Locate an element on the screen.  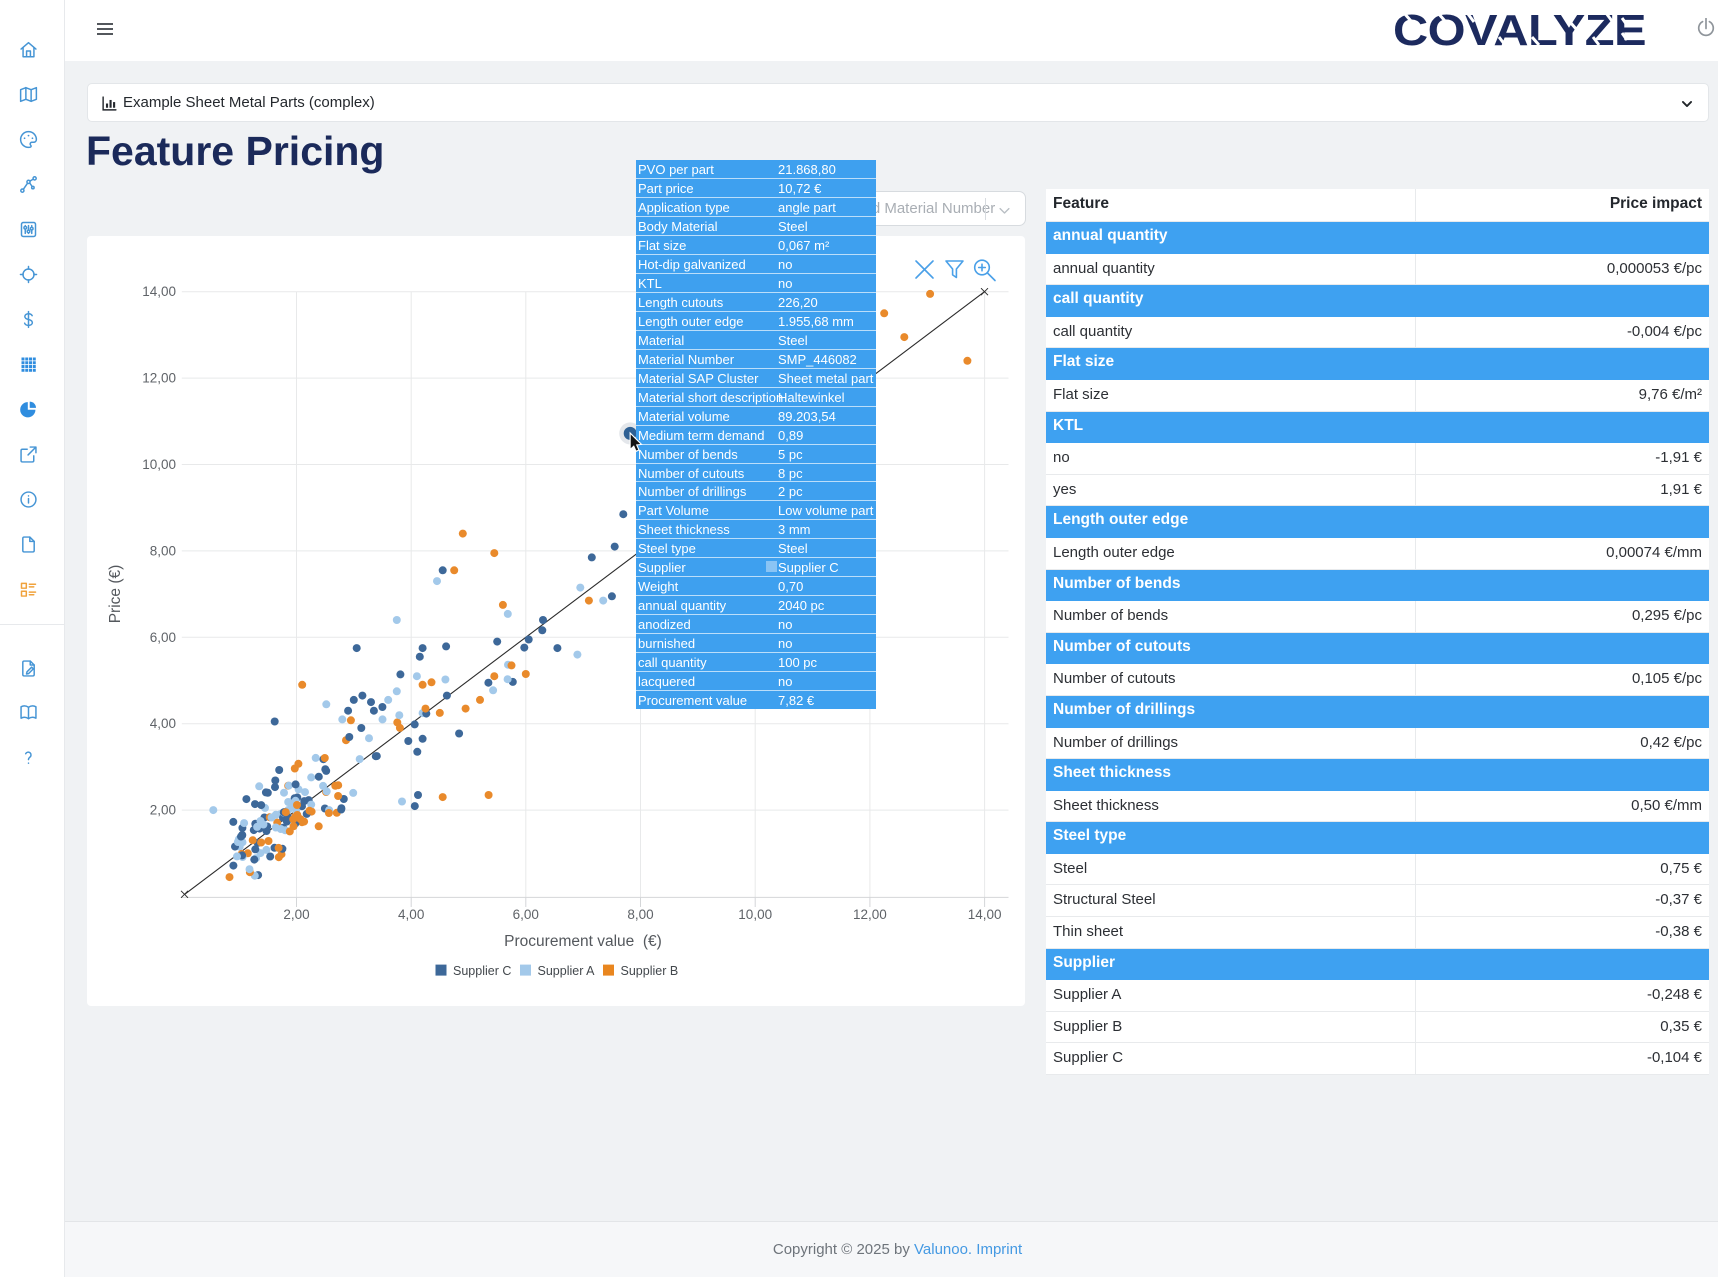
svg-text: Procurement value (€) is located at coordinates (583, 941).